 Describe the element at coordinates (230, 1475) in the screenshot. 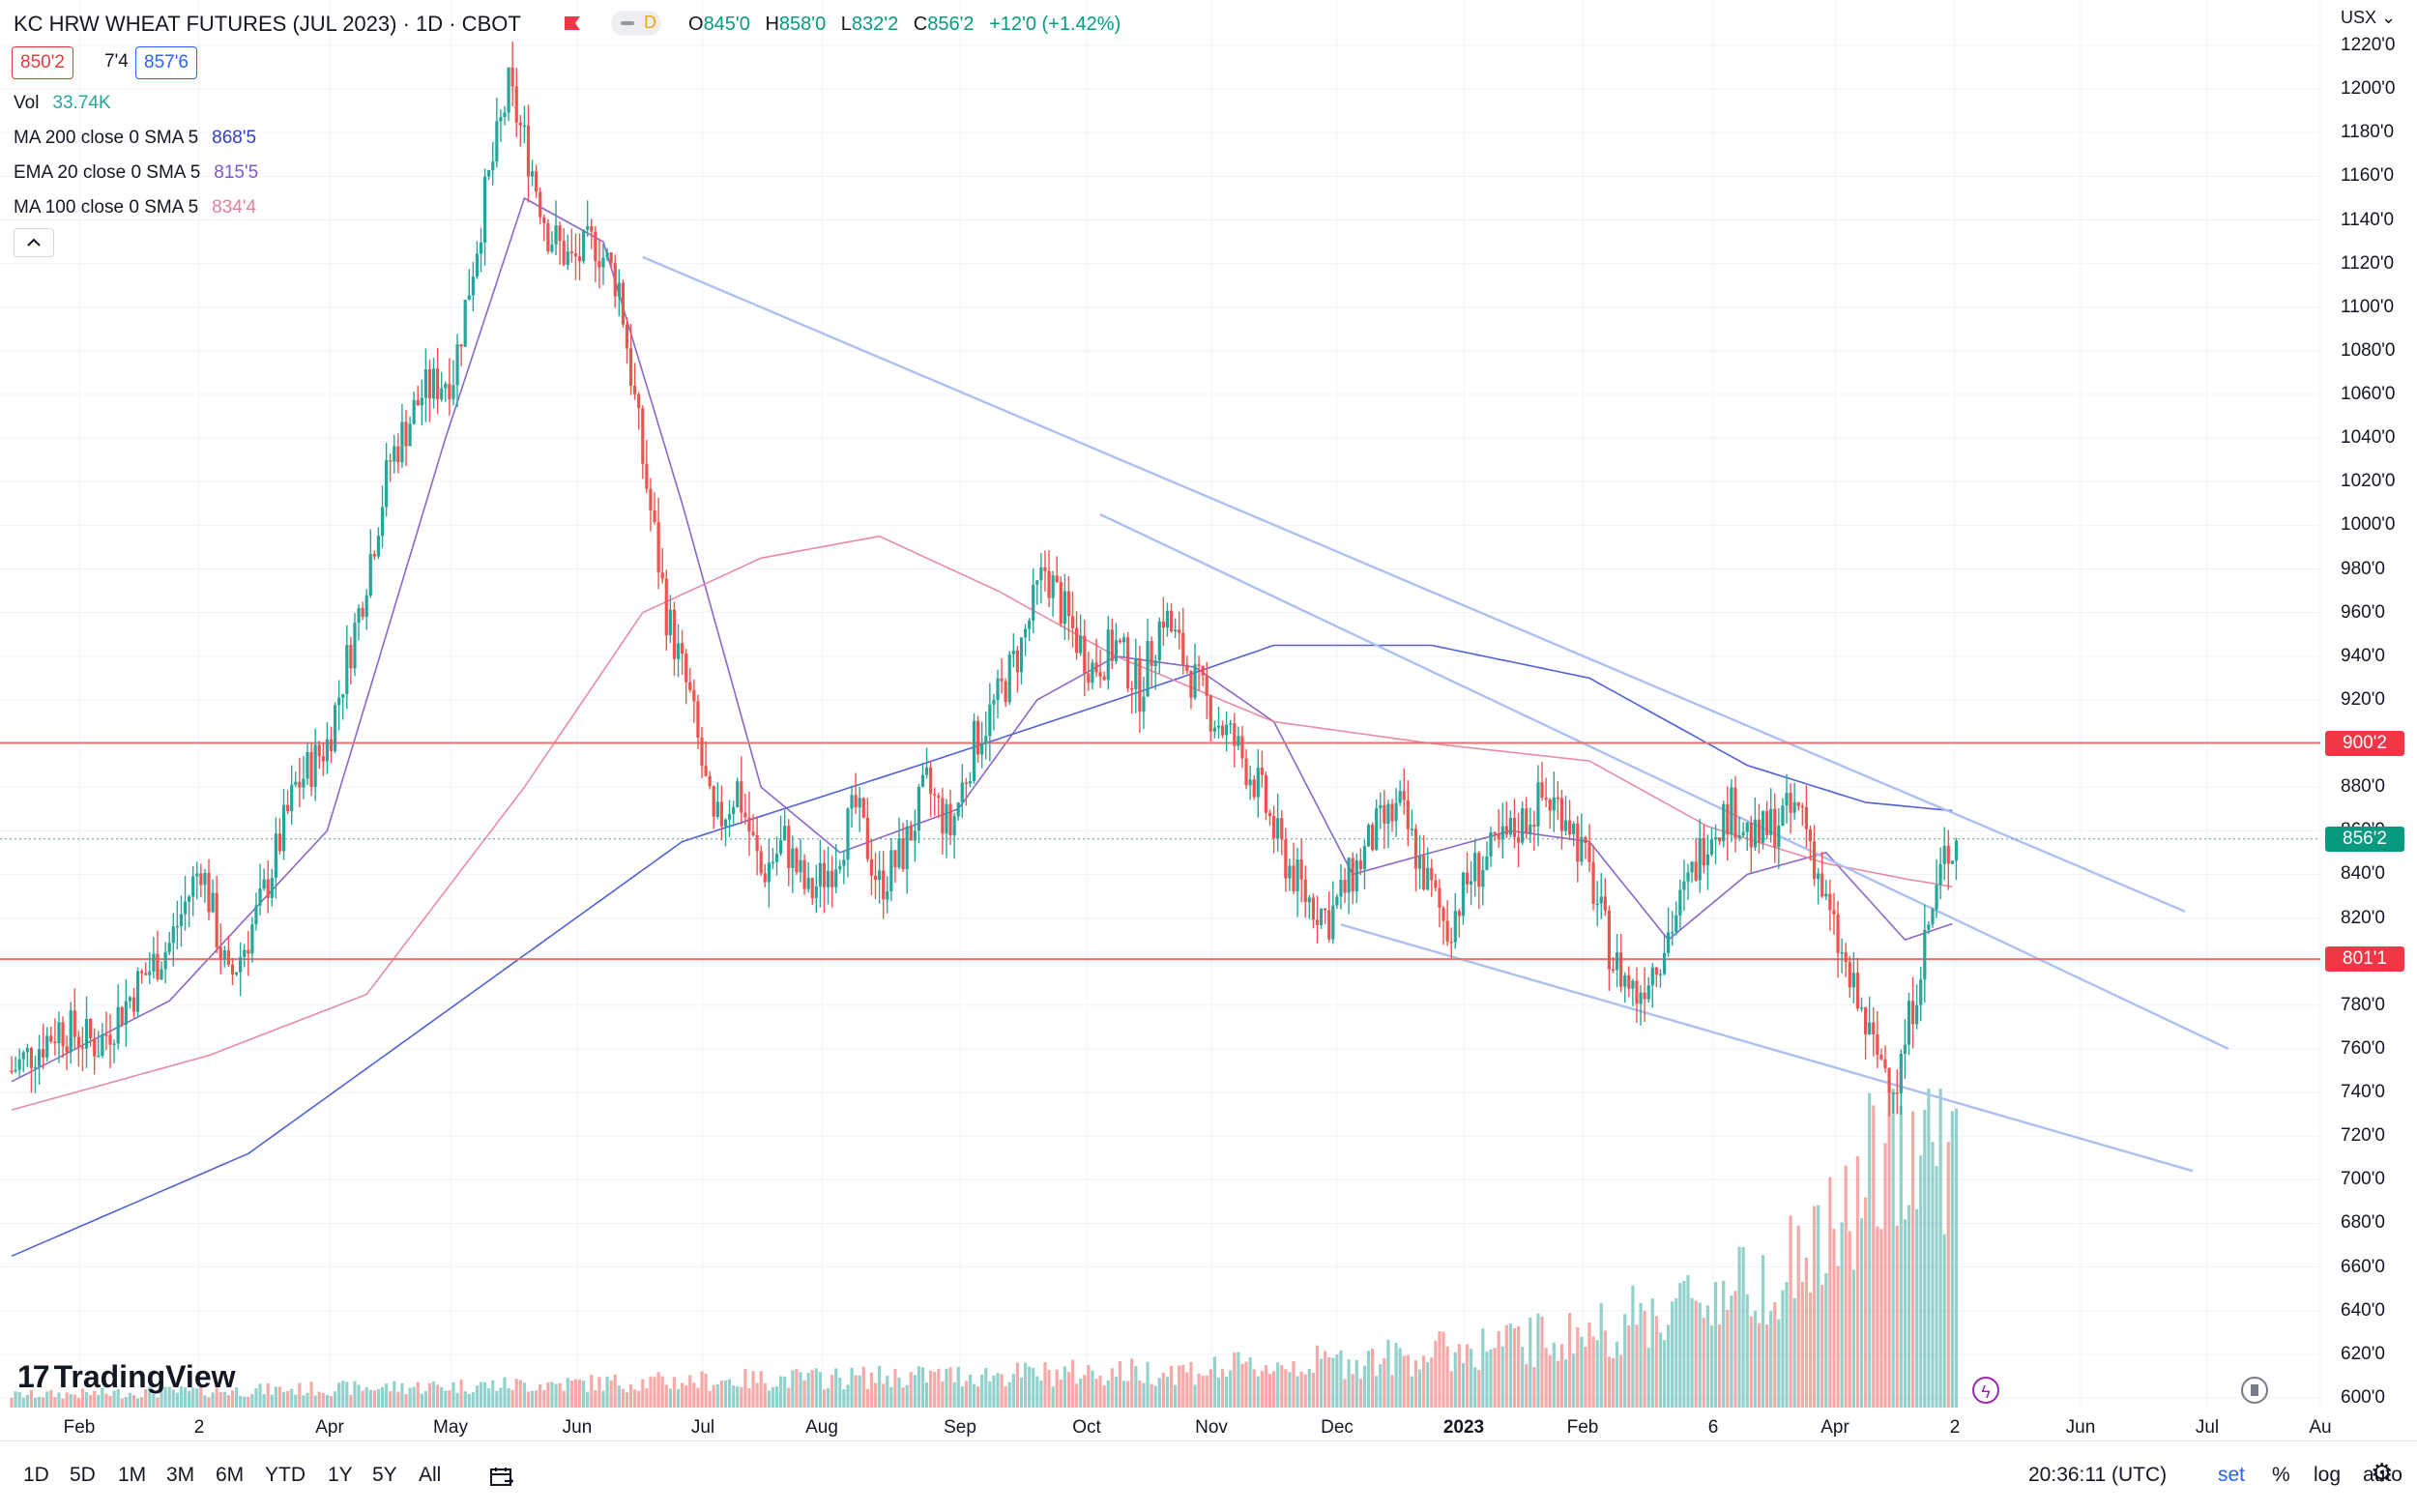

I see `range-button-6m: 6M` at that location.